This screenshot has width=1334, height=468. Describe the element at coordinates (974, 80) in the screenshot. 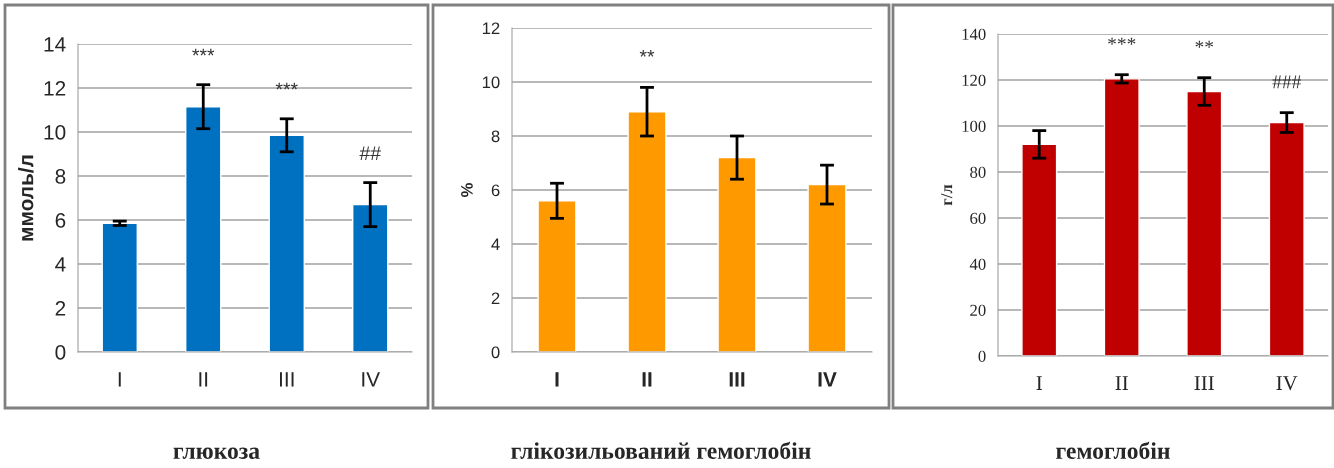

I see `y-tick-label: 120` at that location.